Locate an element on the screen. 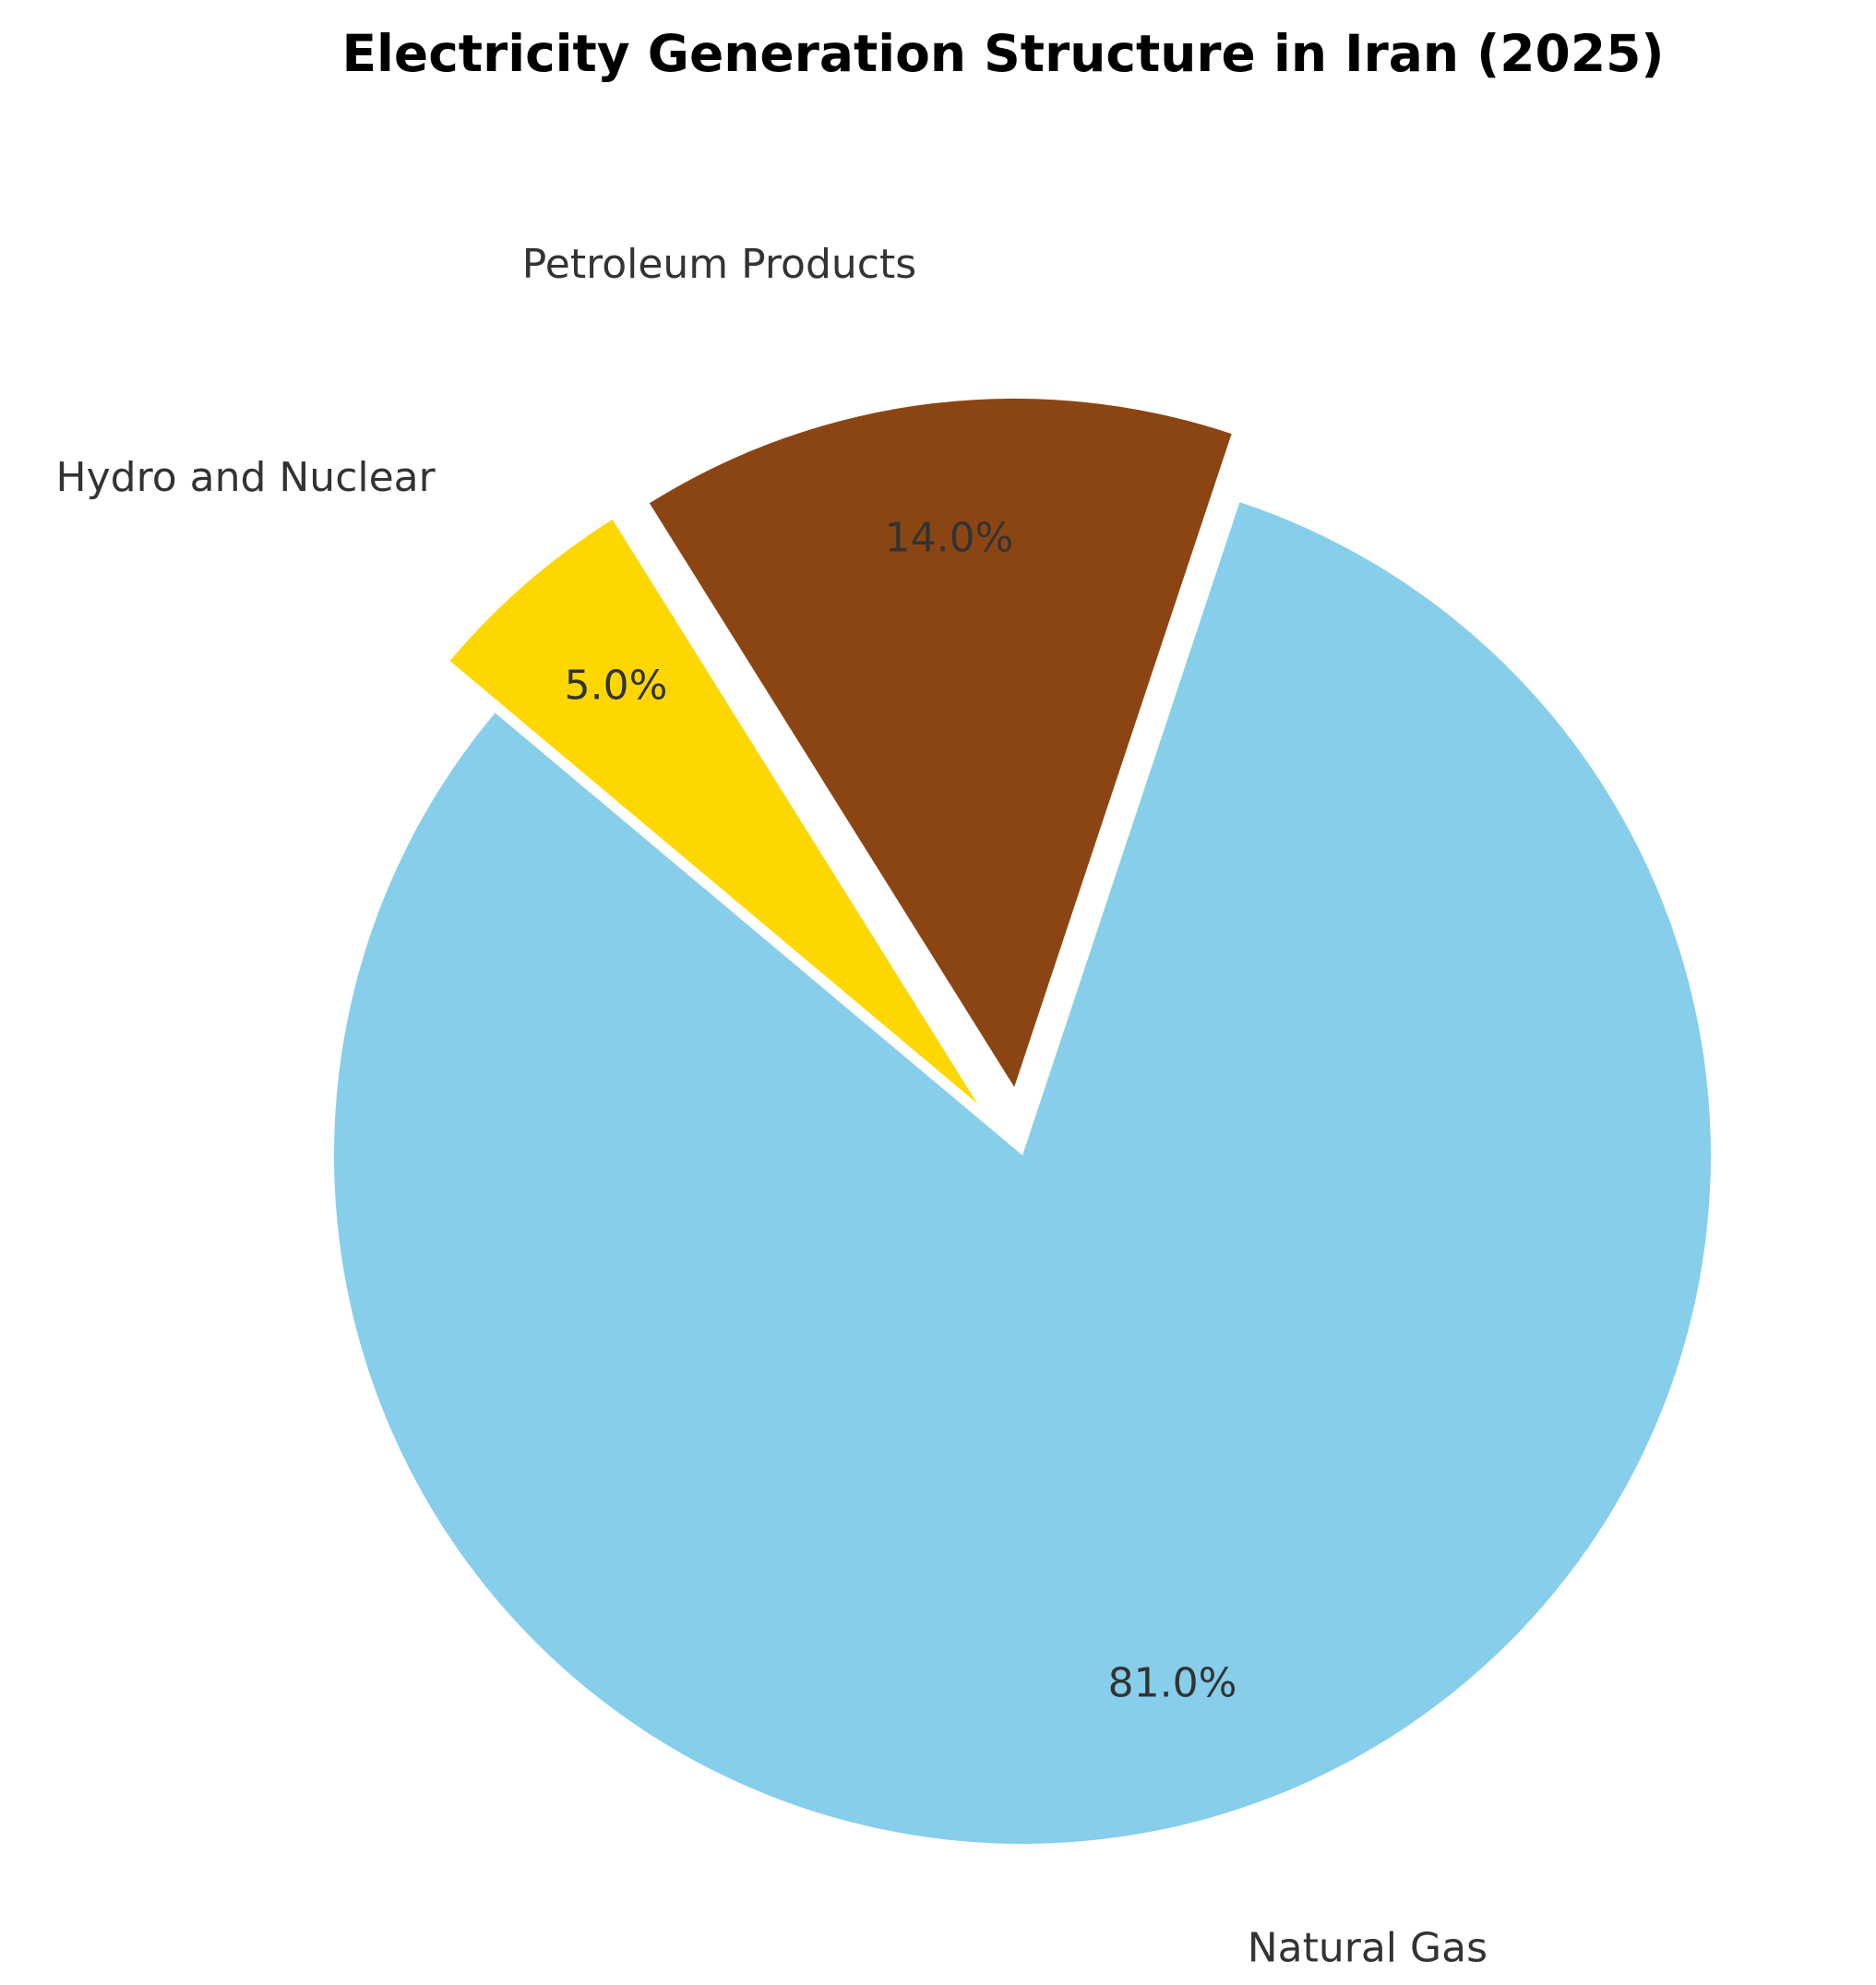  value-label: 5.0% is located at coordinates (616, 685).